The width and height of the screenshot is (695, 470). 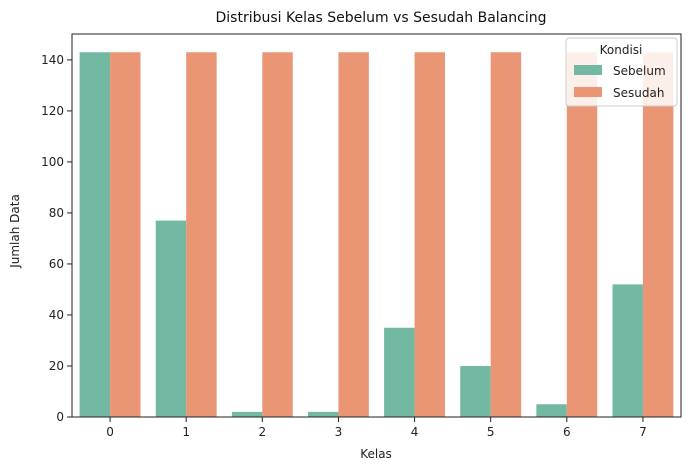 I want to click on y-tick-label: 20, so click(x=56, y=366).